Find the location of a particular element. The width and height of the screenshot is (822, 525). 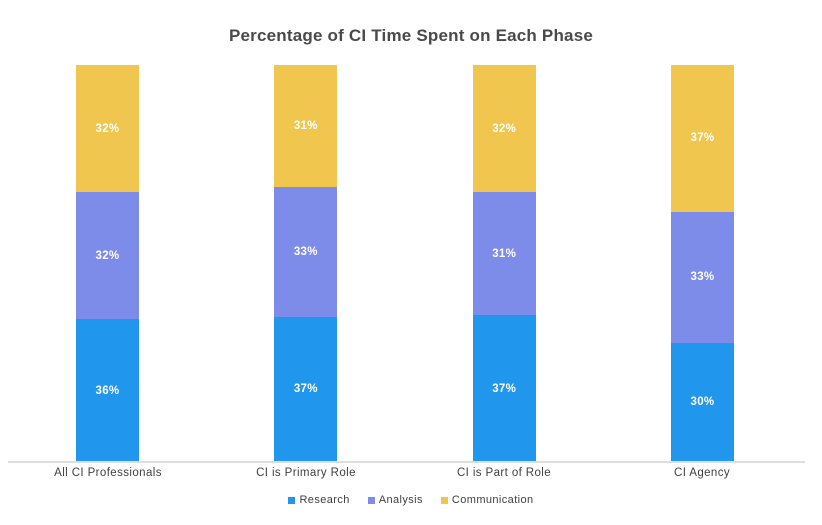

legend-swatch-analysis is located at coordinates (371, 500).